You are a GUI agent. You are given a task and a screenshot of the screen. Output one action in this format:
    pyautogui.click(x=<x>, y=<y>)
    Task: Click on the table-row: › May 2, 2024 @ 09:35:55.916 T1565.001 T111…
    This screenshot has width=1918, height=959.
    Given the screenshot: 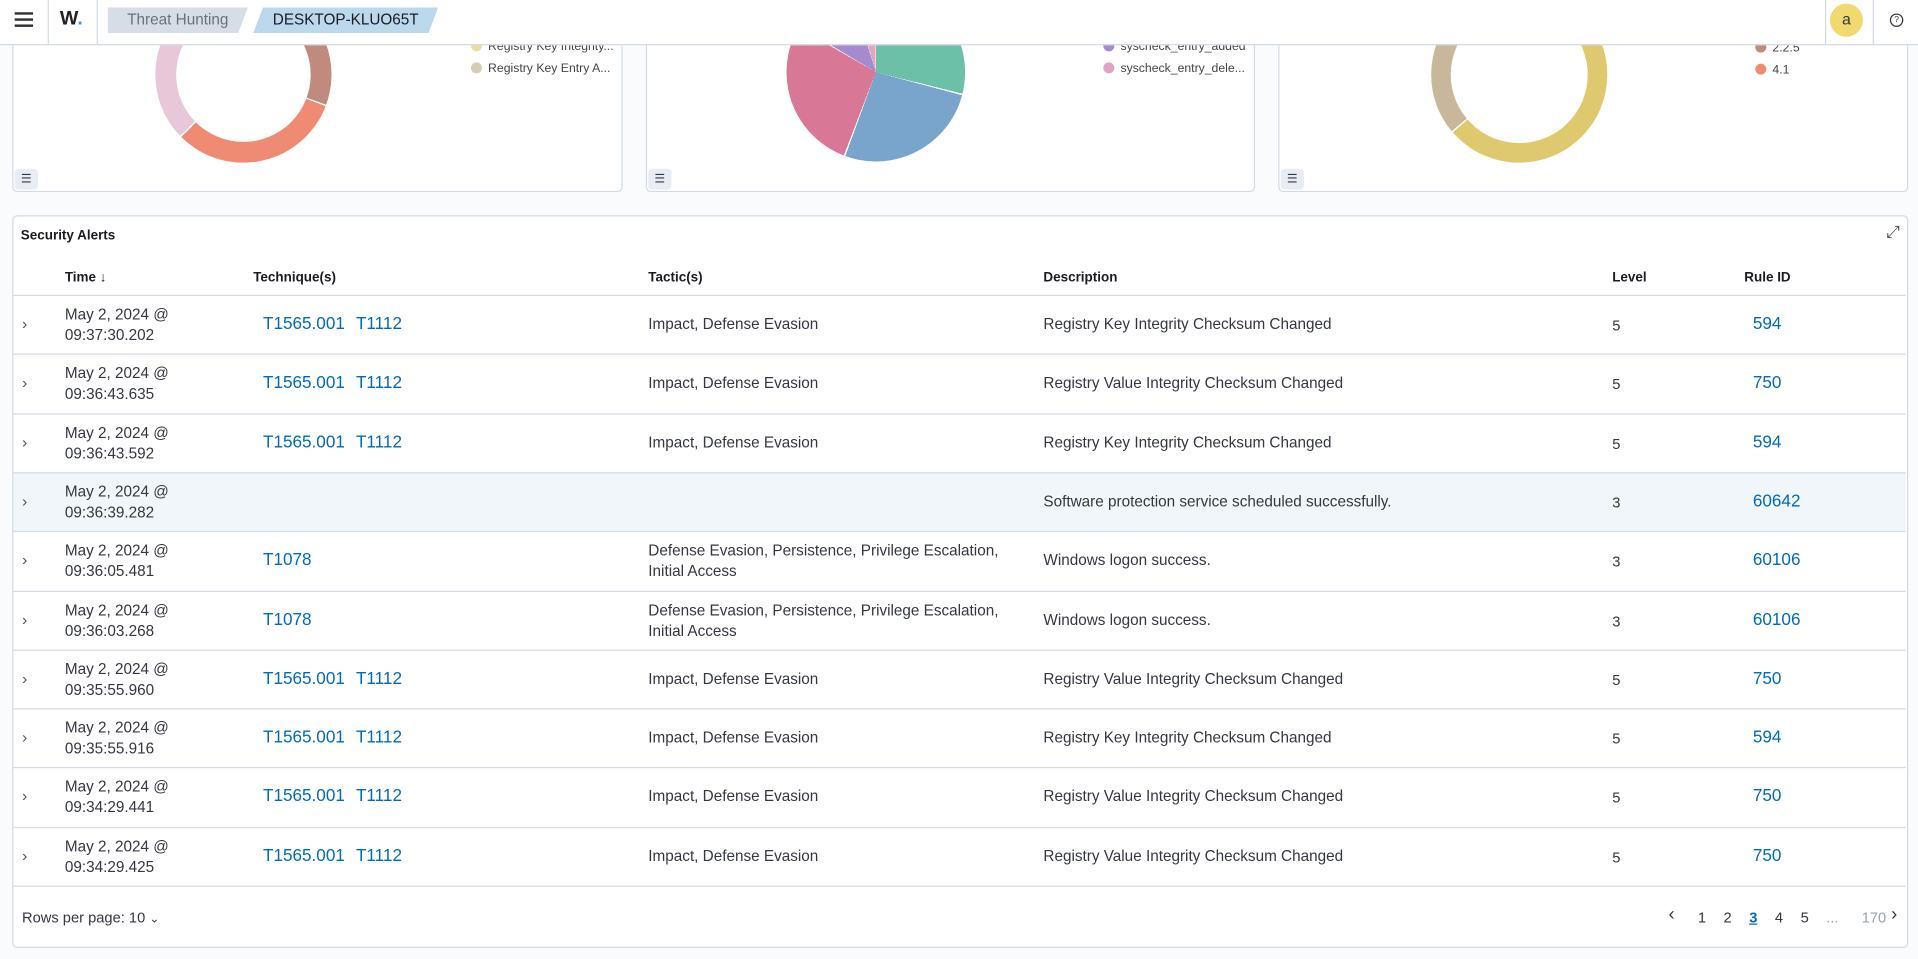 What is the action you would take?
    pyautogui.click(x=959, y=738)
    